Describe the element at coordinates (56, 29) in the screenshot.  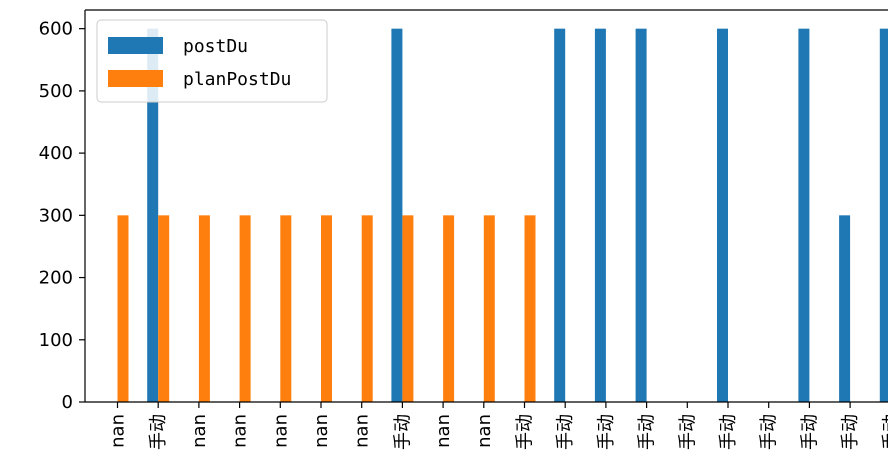
I see `y-tick-label: 600` at that location.